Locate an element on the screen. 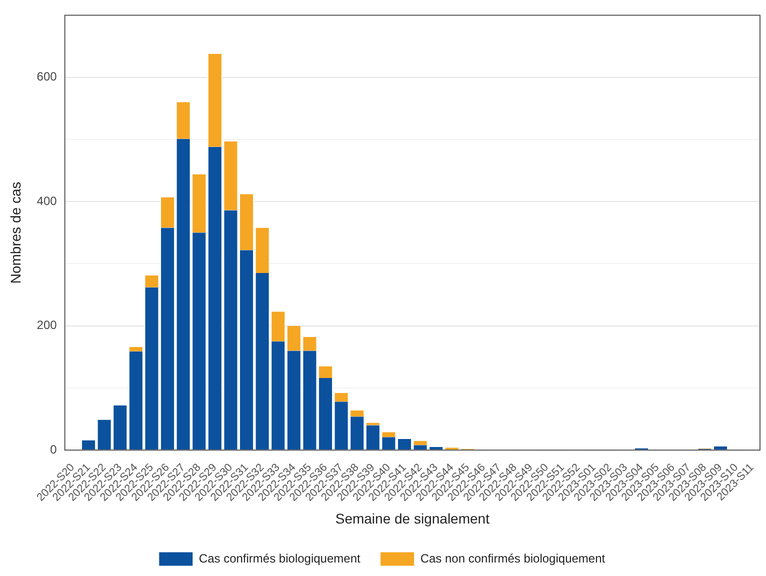 The width and height of the screenshot is (766, 576). y-tick-label: 400 is located at coordinates (47, 201).